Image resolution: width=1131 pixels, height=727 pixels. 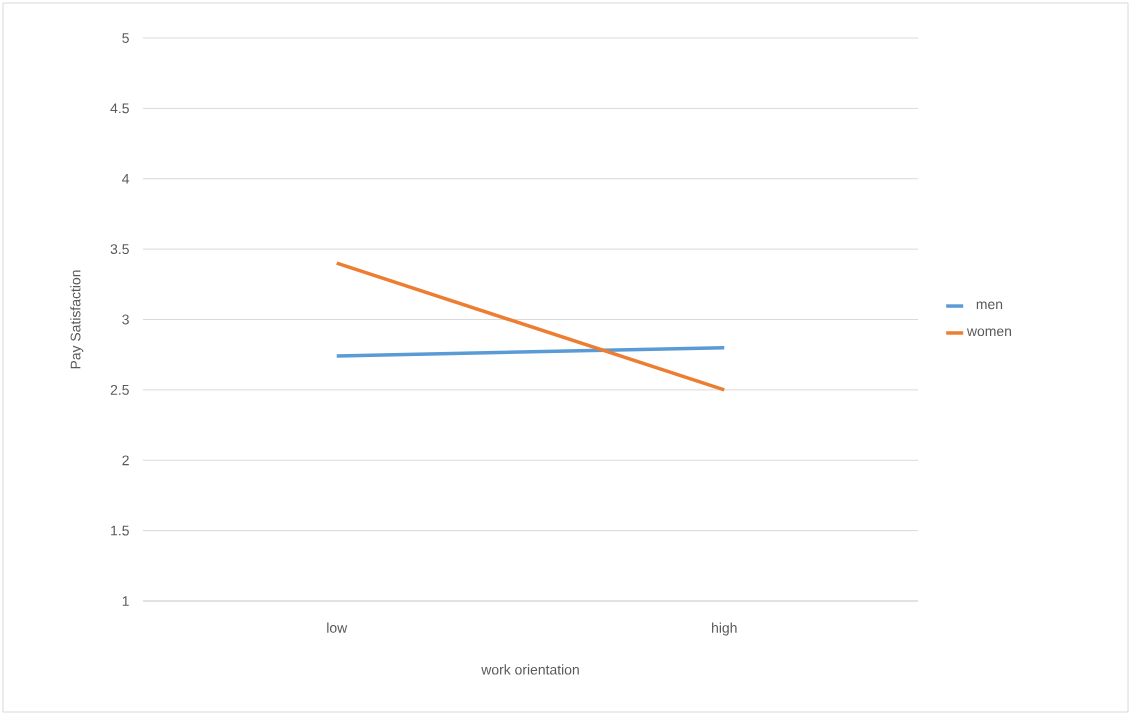 What do you see at coordinates (724, 629) in the screenshot?
I see `x-tick-label: high` at bounding box center [724, 629].